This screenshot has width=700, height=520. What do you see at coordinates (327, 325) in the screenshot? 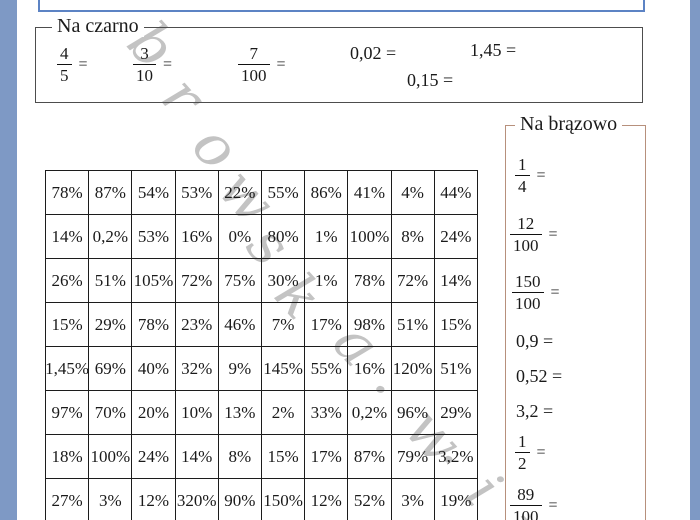
I see `grid-cell: 17%` at bounding box center [327, 325].